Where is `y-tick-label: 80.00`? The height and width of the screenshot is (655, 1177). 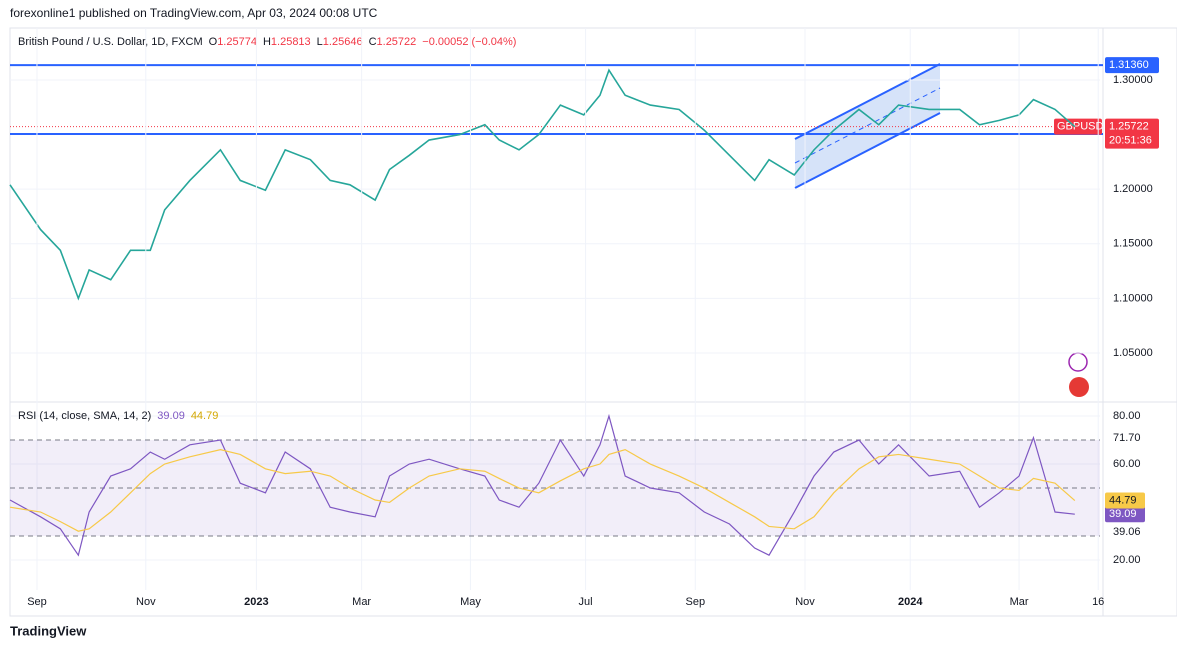
y-tick-label: 80.00 is located at coordinates (1127, 416).